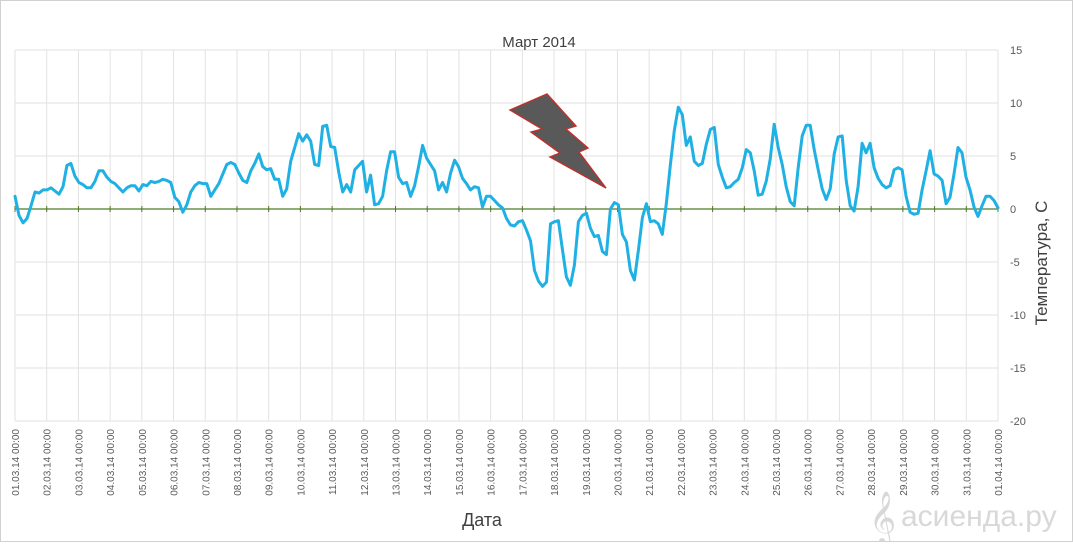 This screenshot has height=546, width=1073. I want to click on y-tick-label: -20, so click(1018, 422).